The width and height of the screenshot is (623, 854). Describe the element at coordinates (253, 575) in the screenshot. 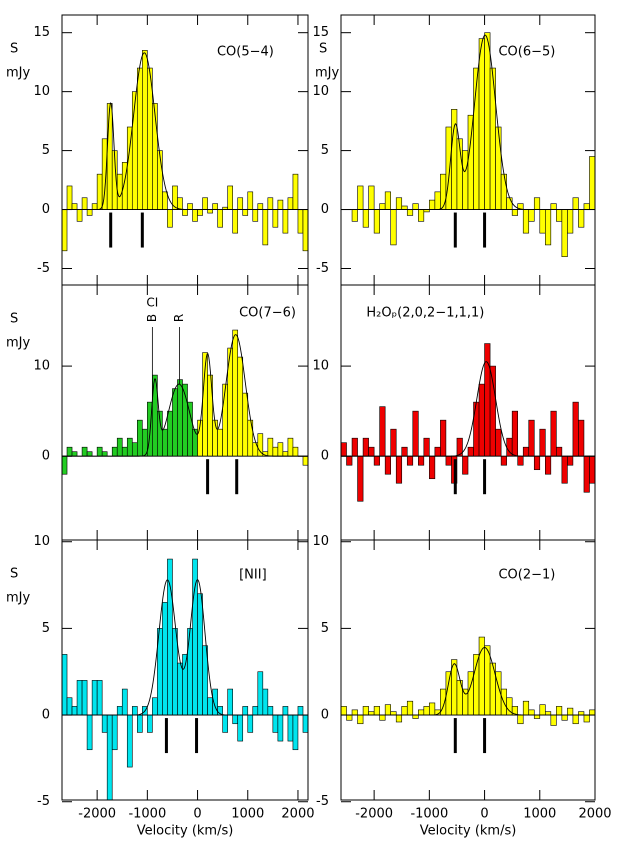

I see `panel-title: [NII]` at that location.